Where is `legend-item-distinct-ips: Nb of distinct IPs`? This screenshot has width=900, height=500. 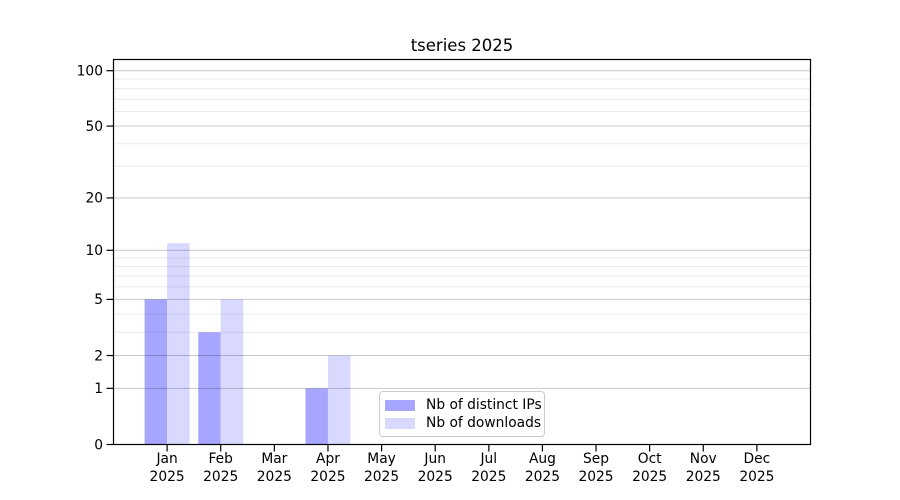 legend-item-distinct-ips: Nb of distinct IPs is located at coordinates (464, 405).